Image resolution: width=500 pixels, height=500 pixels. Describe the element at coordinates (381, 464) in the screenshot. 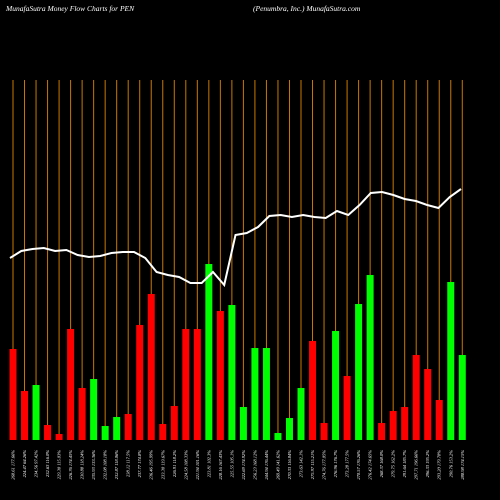

I see `x-tick-label: 268.37 168.0%` at that location.